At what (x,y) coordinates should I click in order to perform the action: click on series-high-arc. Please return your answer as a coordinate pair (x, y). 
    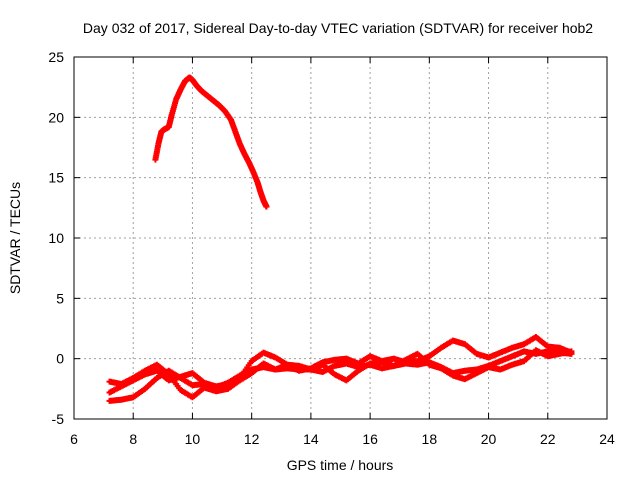
    Looking at the image, I should click on (211, 142).